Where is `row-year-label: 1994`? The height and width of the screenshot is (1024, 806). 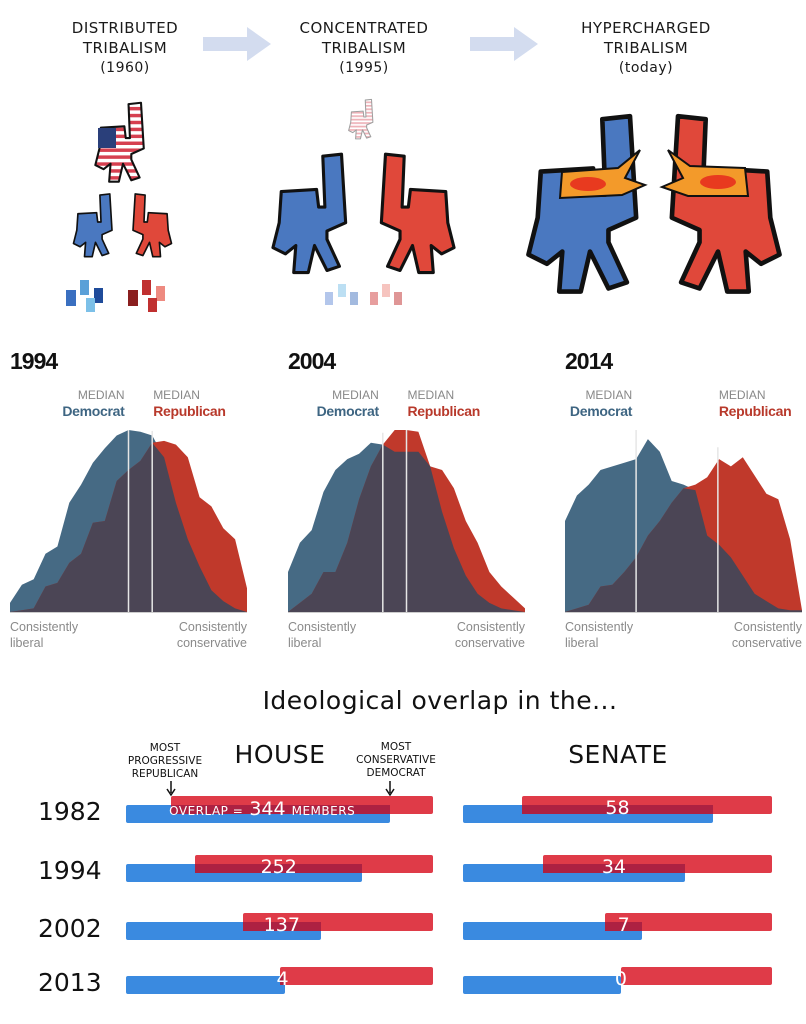
row-year-label: 1994 is located at coordinates (70, 870).